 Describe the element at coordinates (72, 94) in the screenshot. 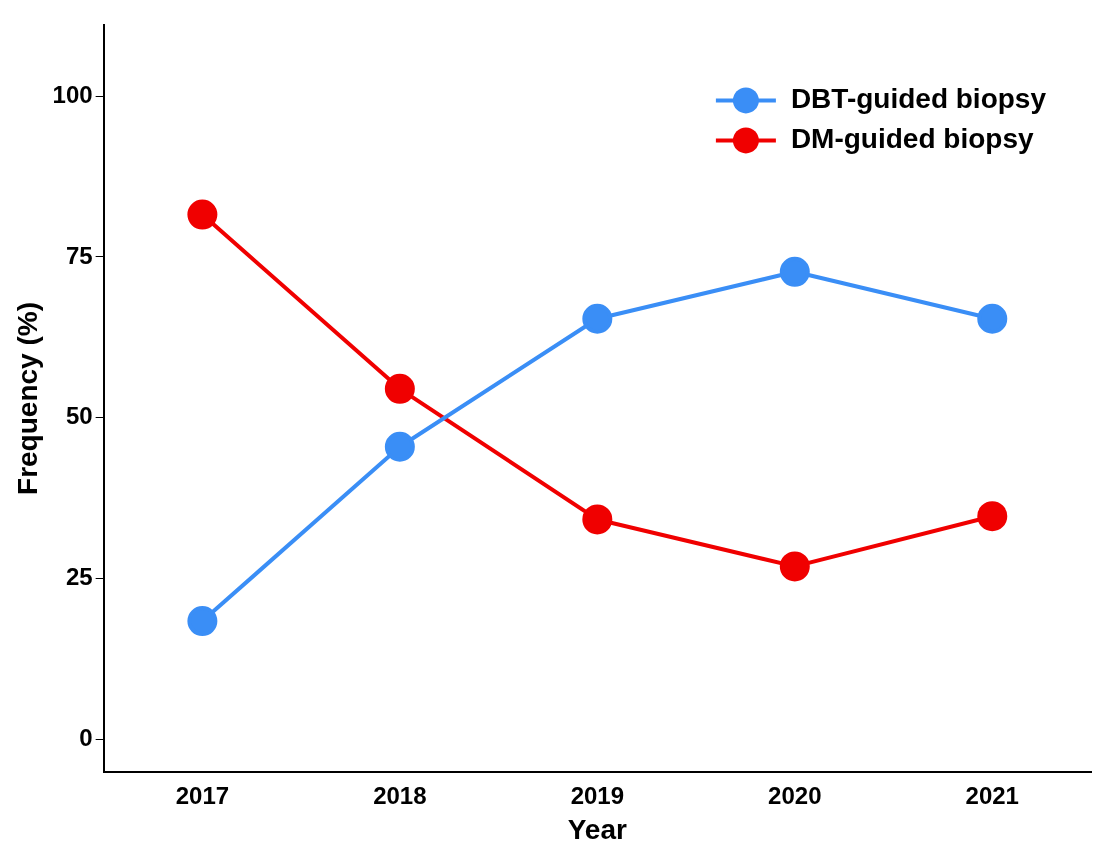

I see `y-tick-label: 100` at that location.